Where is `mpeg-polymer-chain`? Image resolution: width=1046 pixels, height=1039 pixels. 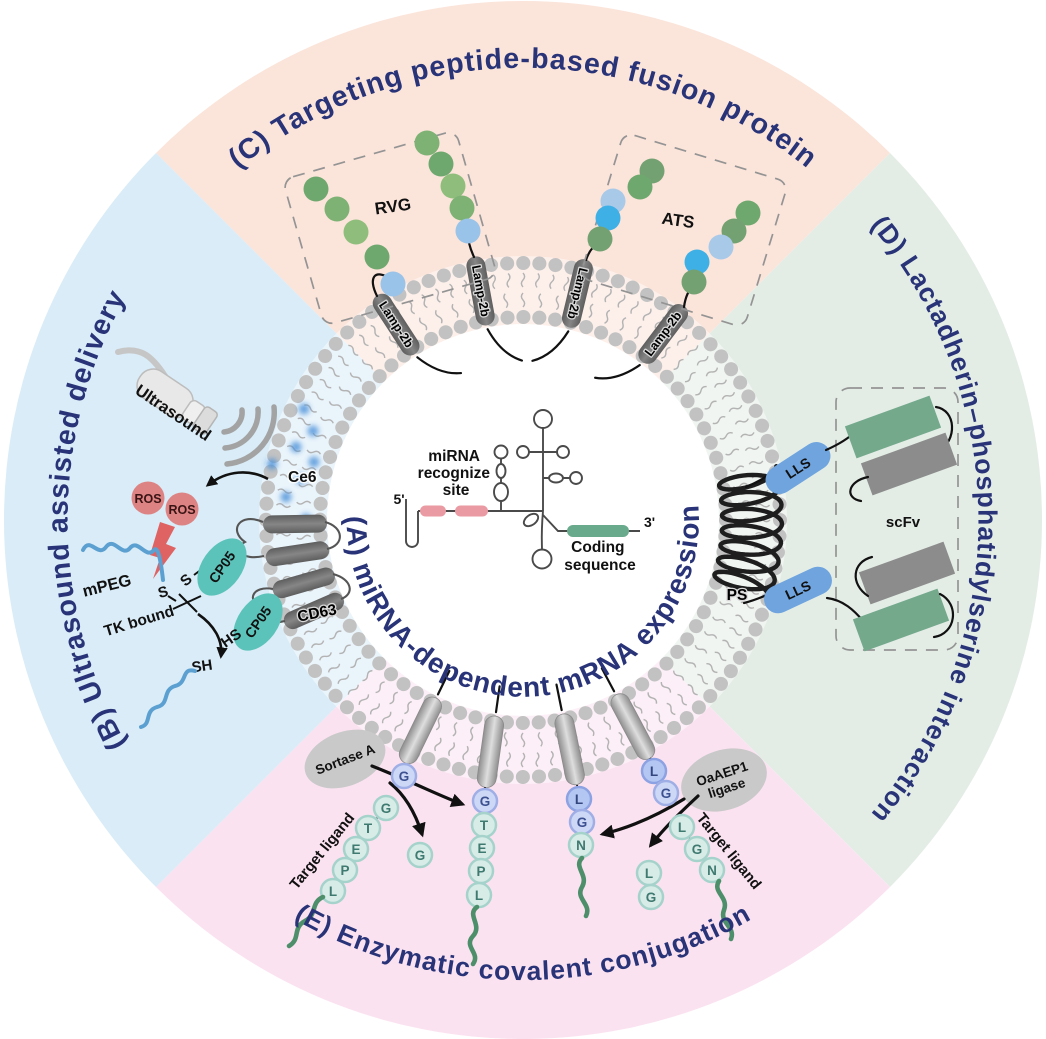
mpeg-polymer-chain is located at coordinates (123, 561).